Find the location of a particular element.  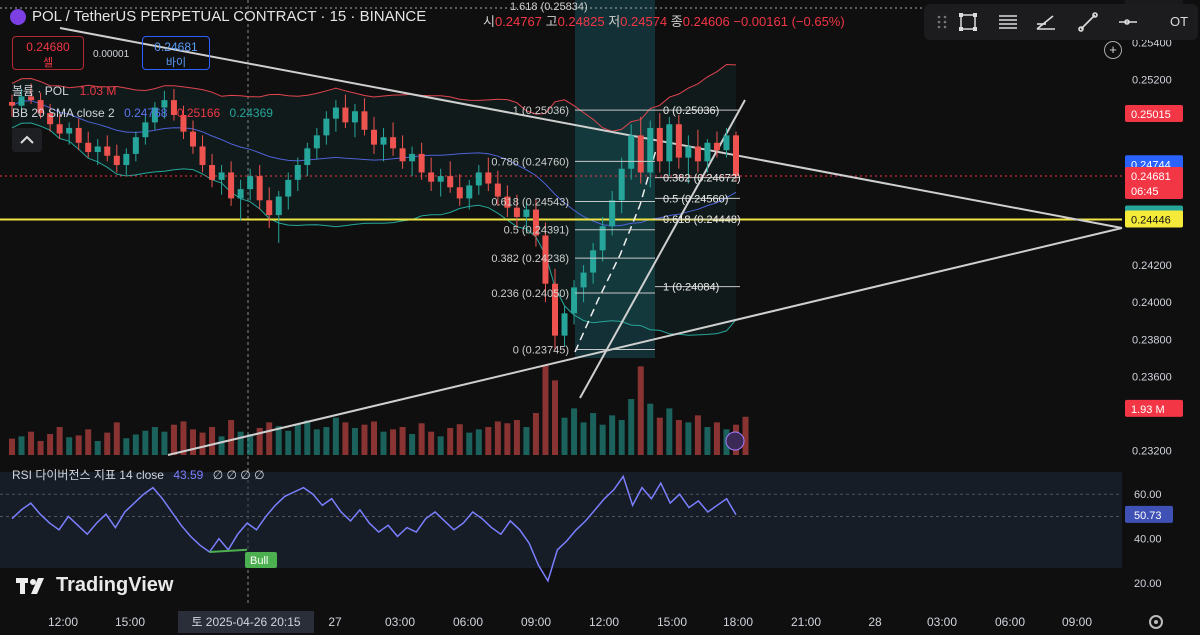

time-tick-label: 27 is located at coordinates (335, 622).